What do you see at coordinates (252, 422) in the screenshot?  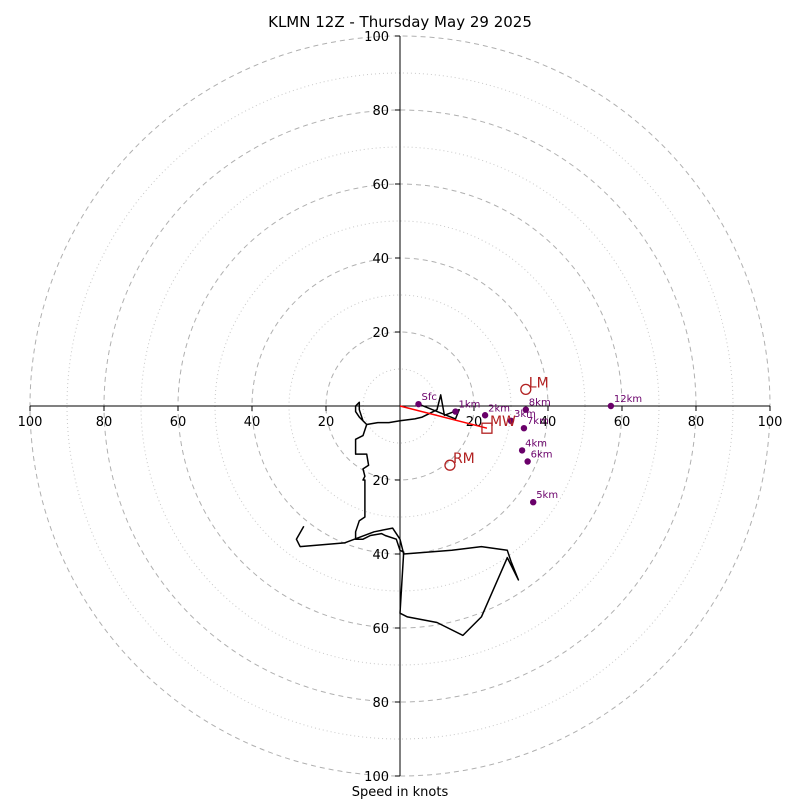 I see `tick-label-left: 40` at bounding box center [252, 422].